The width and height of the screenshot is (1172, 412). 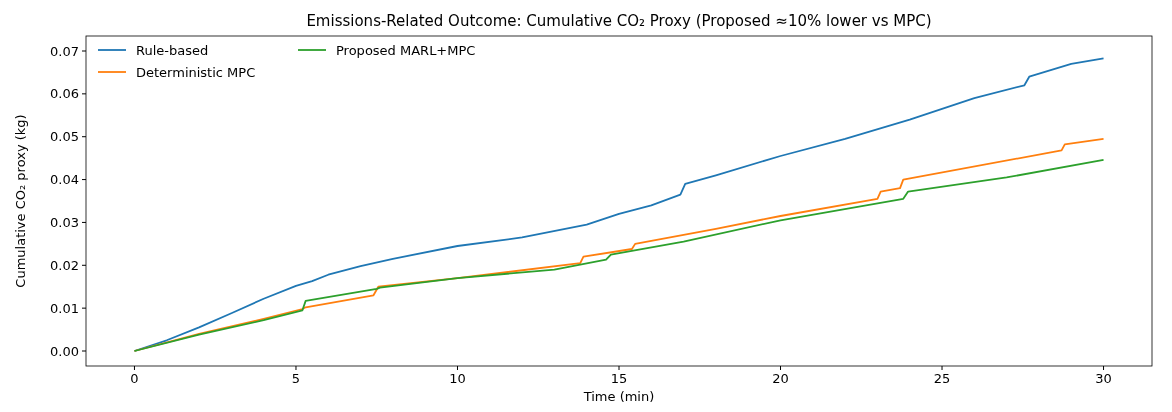 I want to click on x-tick-label: 20, so click(x=780, y=378).